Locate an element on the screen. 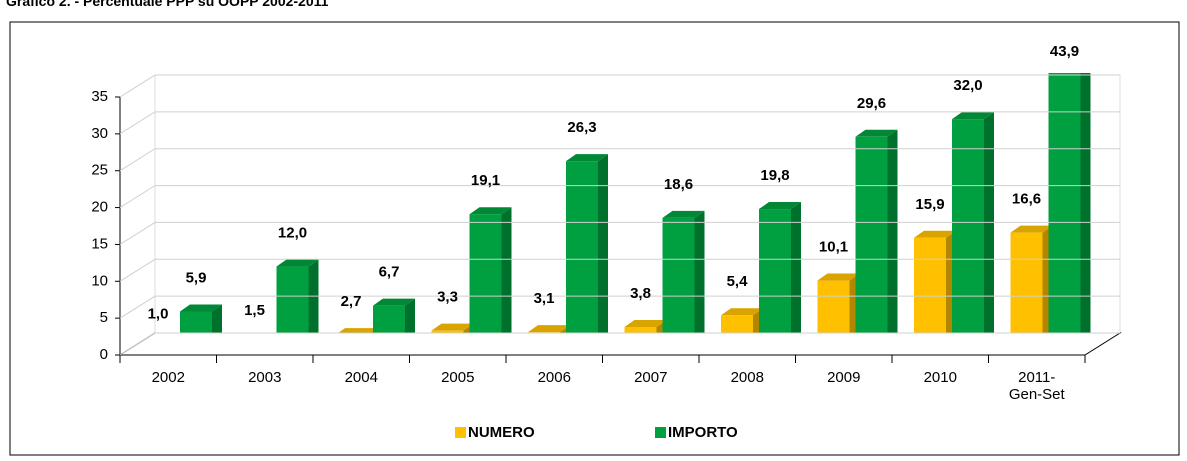 The width and height of the screenshot is (1187, 461). value-label: 19,1 is located at coordinates (485, 180).